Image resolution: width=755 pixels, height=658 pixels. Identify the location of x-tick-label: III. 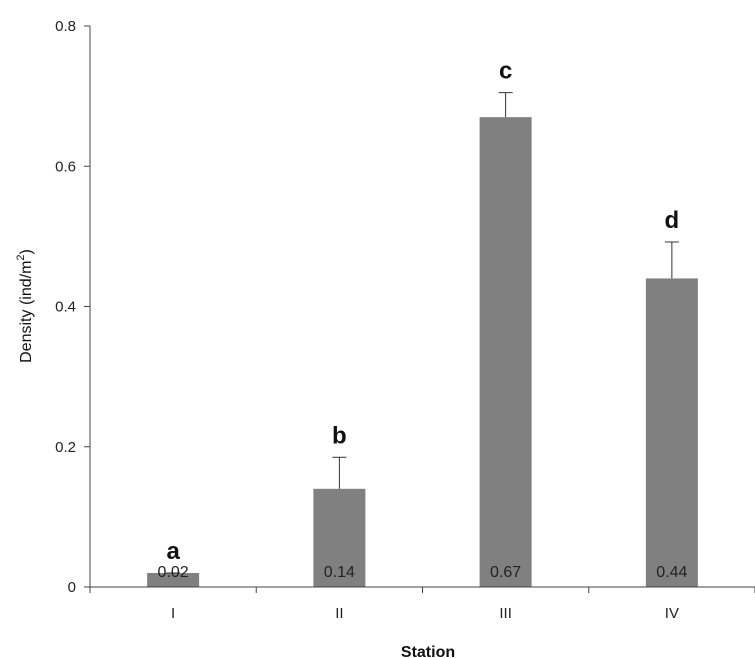
(505, 613).